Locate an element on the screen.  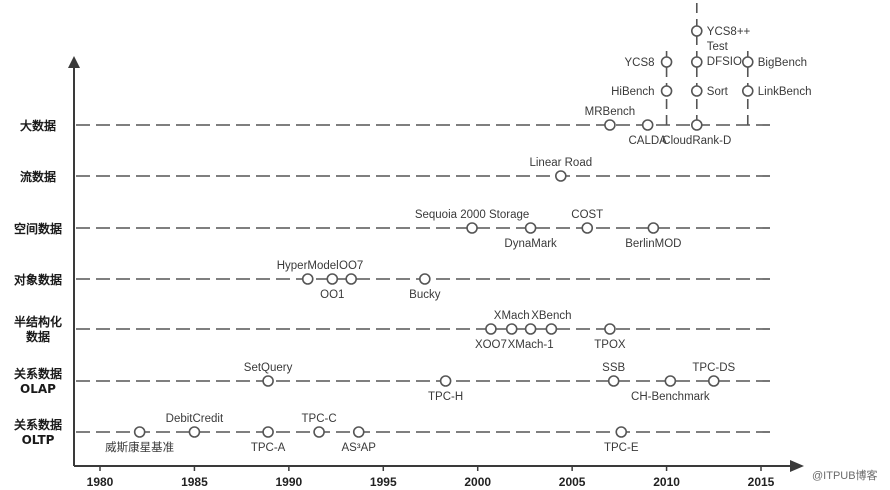
benchmark-point-sequoia-2000-storage is located at coordinates (472, 228).